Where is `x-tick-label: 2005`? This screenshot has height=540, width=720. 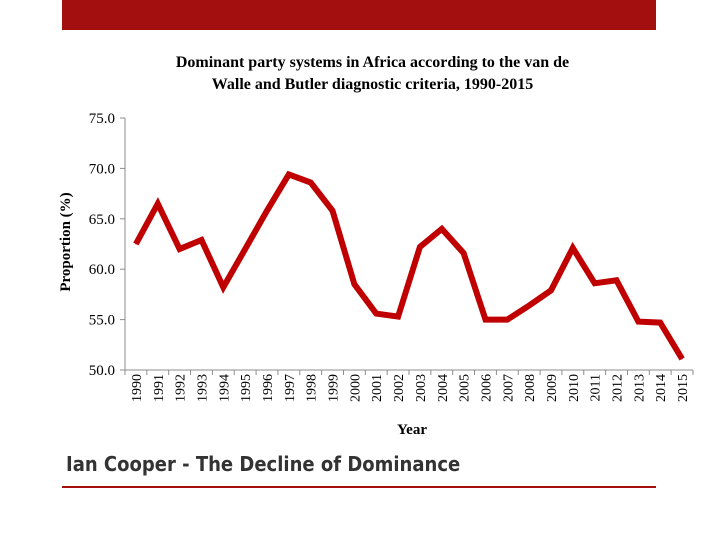
x-tick-label: 2005 is located at coordinates (465, 388).